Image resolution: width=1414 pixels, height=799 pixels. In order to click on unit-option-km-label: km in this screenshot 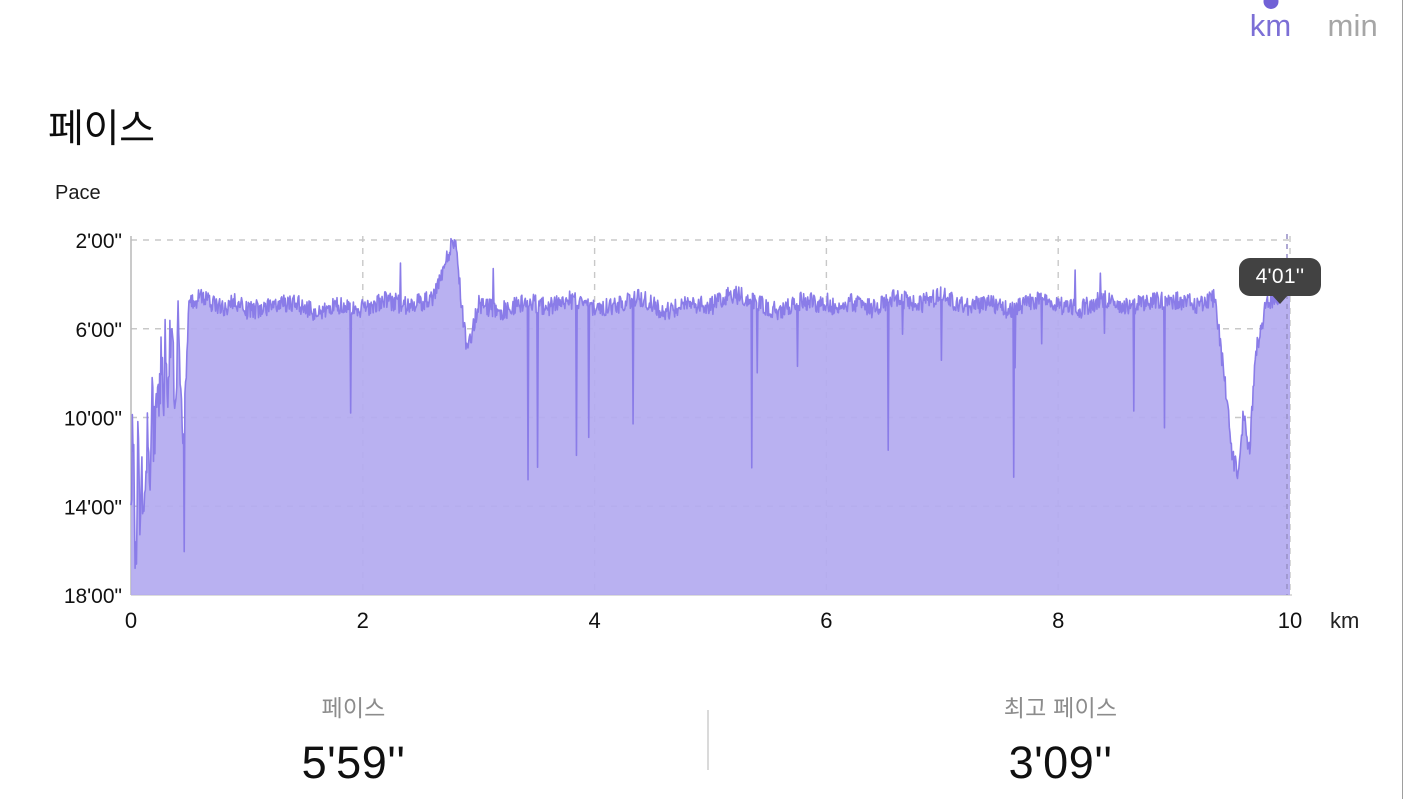, I will do `click(1270, 25)`.